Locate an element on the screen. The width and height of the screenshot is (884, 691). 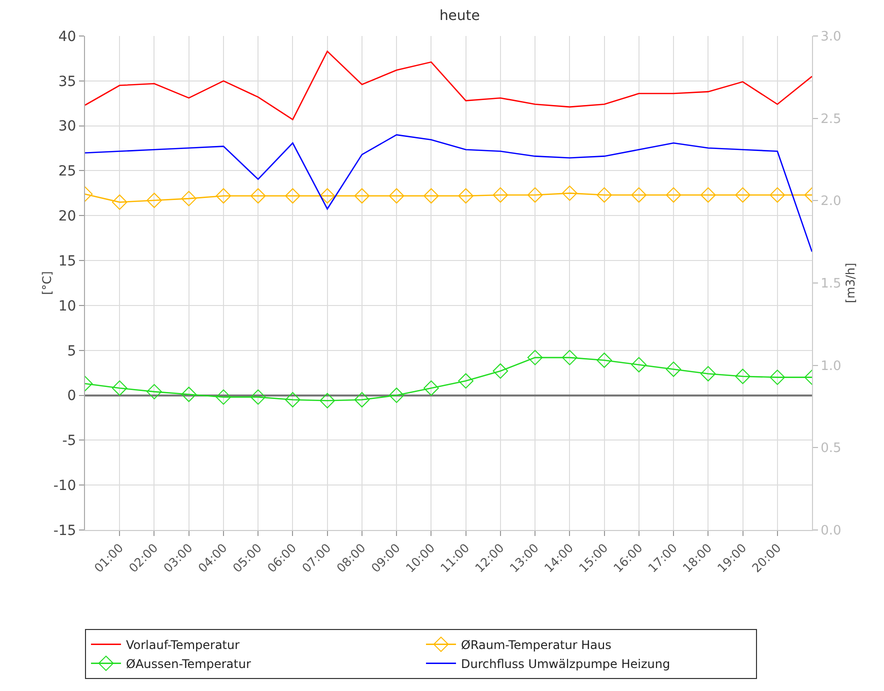
y-tick-label: -5 is located at coordinates (69, 441).